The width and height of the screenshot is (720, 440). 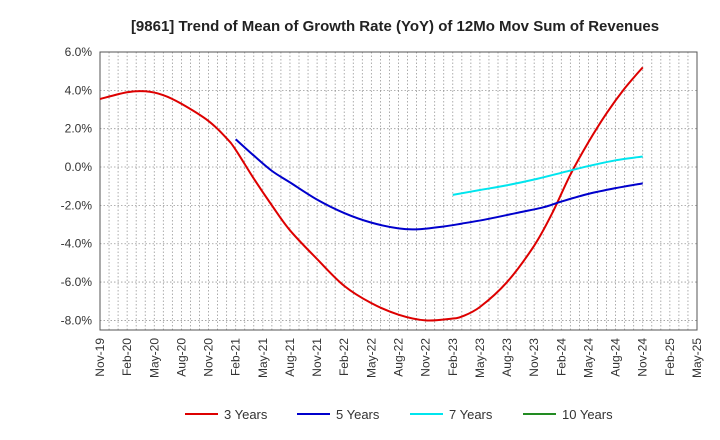 What do you see at coordinates (77, 320) in the screenshot?
I see `y-tick-label: -8.0%` at bounding box center [77, 320].